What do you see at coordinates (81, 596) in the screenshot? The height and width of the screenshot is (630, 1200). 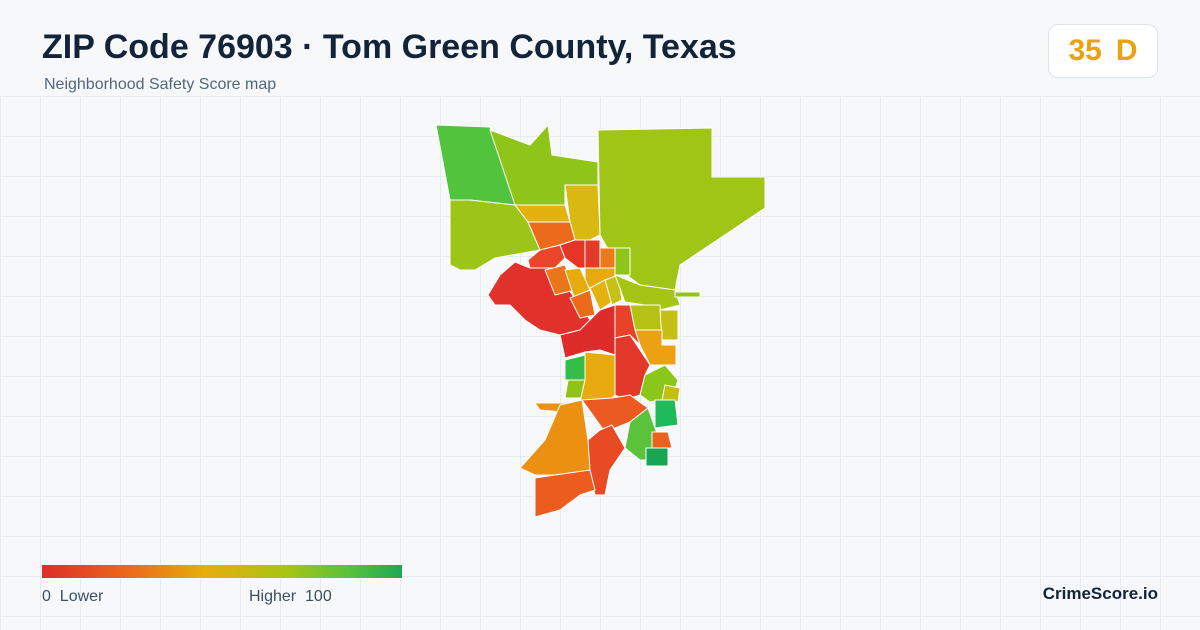 I see `legend-low-text: Lower` at bounding box center [81, 596].